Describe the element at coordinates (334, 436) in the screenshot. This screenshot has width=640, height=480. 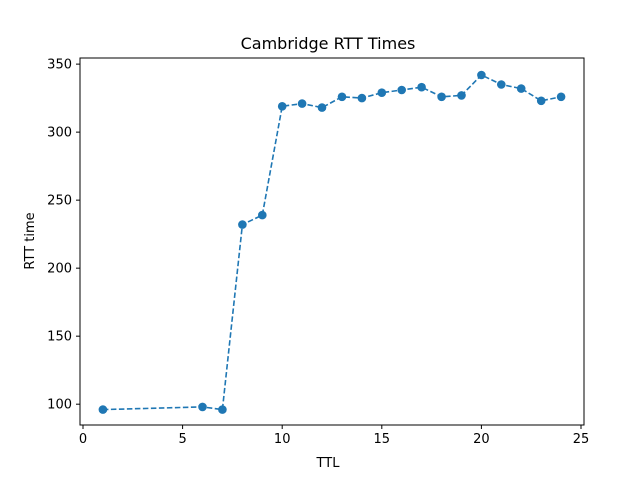
I see `x-axis: 0 5 10 15 20 25` at that location.